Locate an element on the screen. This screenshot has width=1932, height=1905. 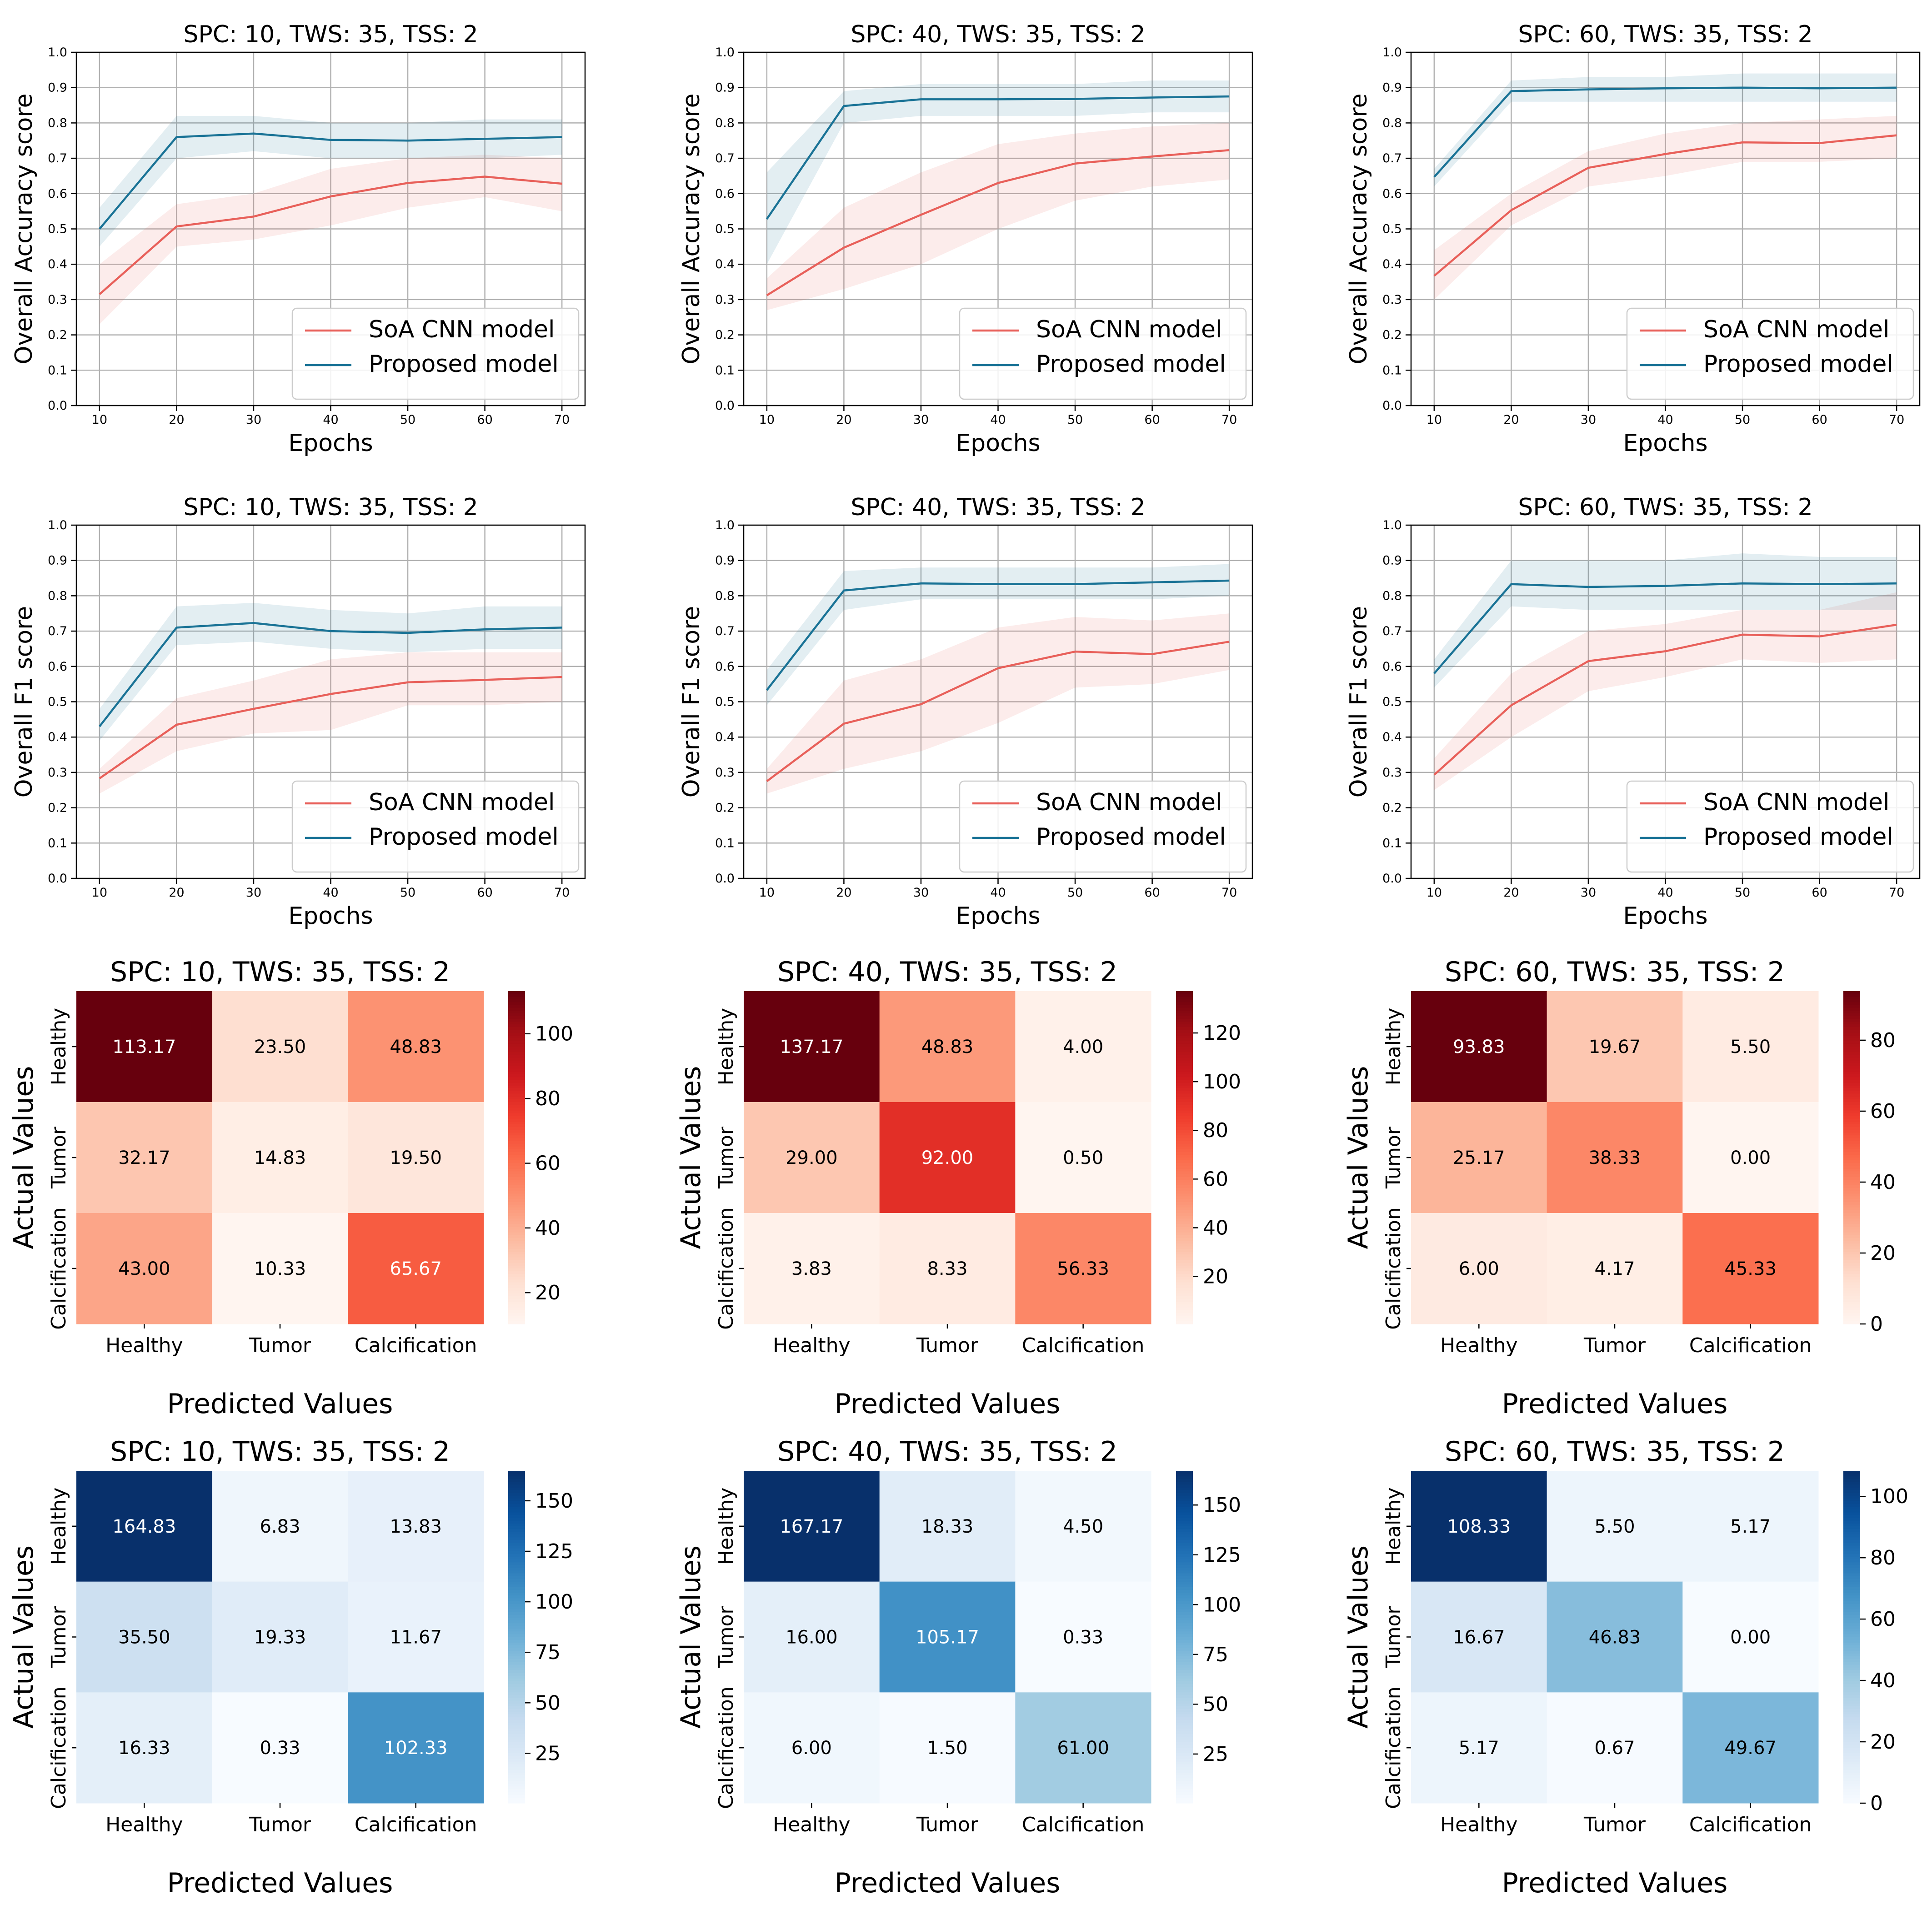
y-tick-label: 0.1 is located at coordinates (1392, 370).